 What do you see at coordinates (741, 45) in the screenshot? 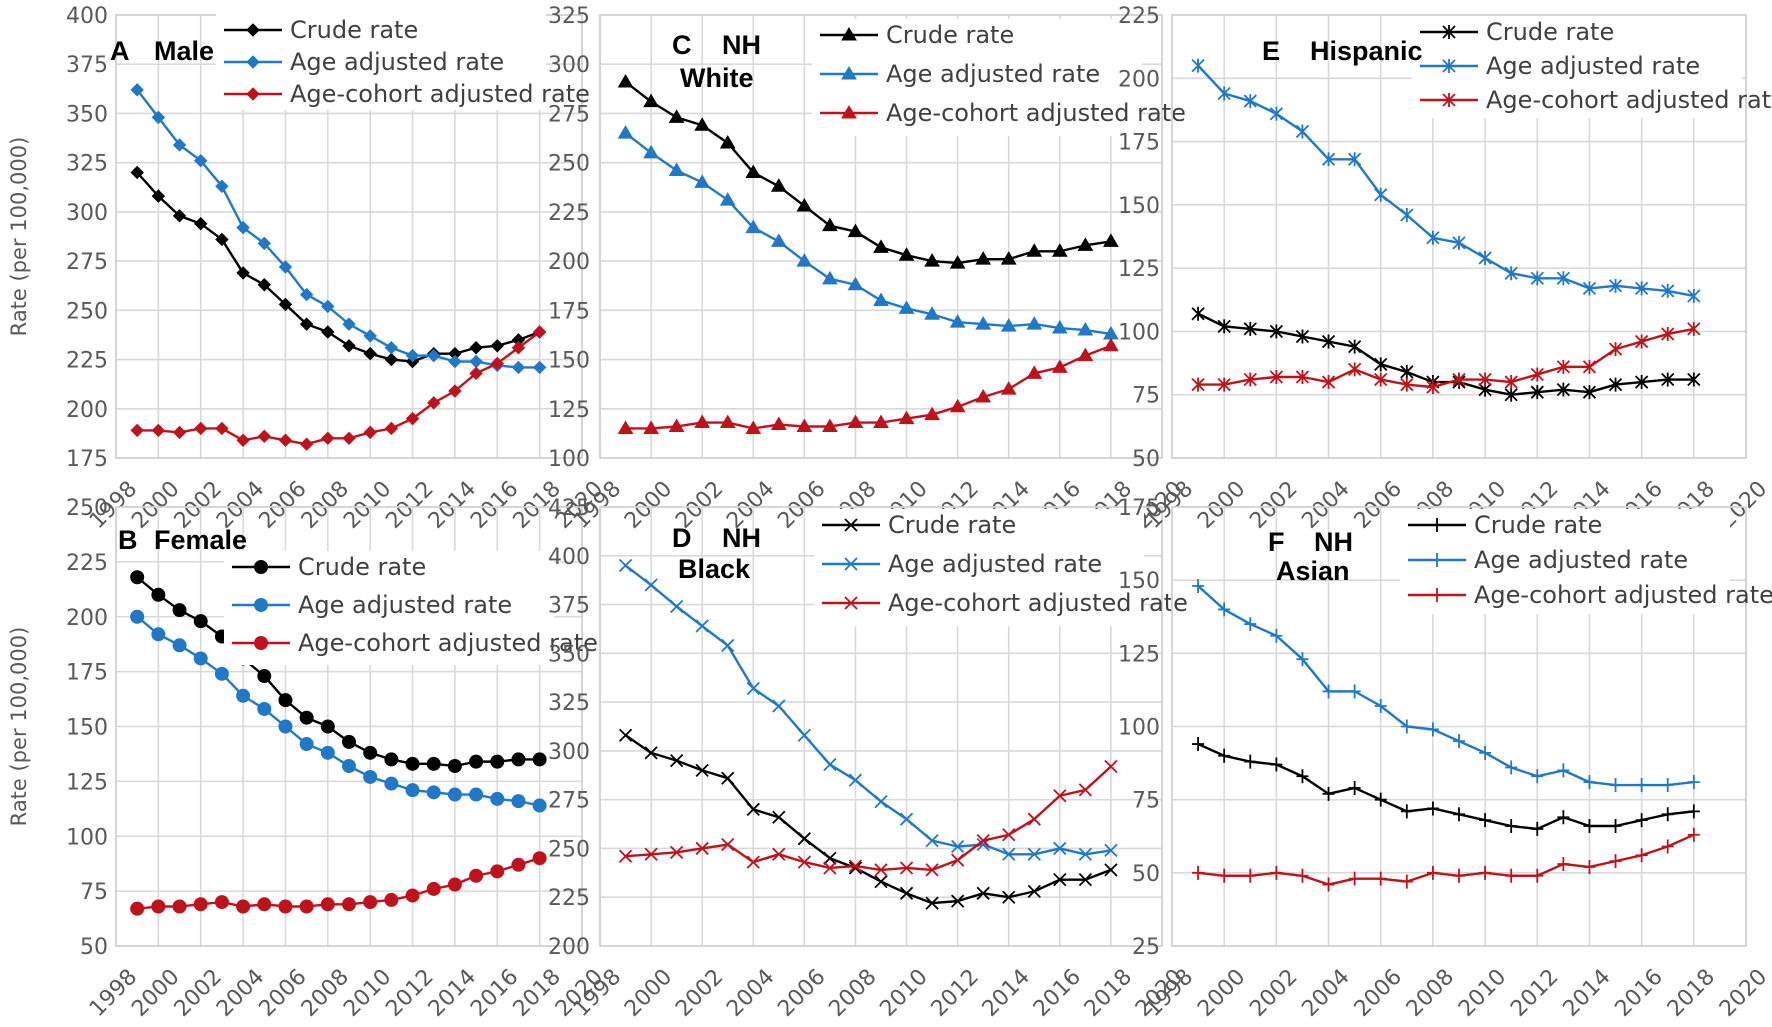
I see `panel-title-line-1: NH` at bounding box center [741, 45].